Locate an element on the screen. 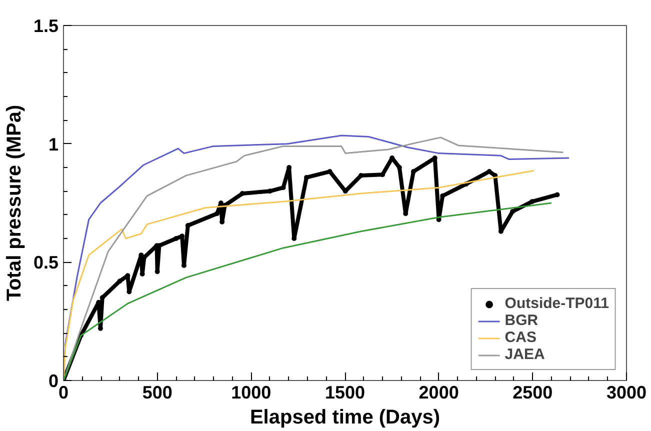 Image resolution: width=651 pixels, height=431 pixels. x-axis-title: Elapsed time (Days) is located at coordinates (345, 417).